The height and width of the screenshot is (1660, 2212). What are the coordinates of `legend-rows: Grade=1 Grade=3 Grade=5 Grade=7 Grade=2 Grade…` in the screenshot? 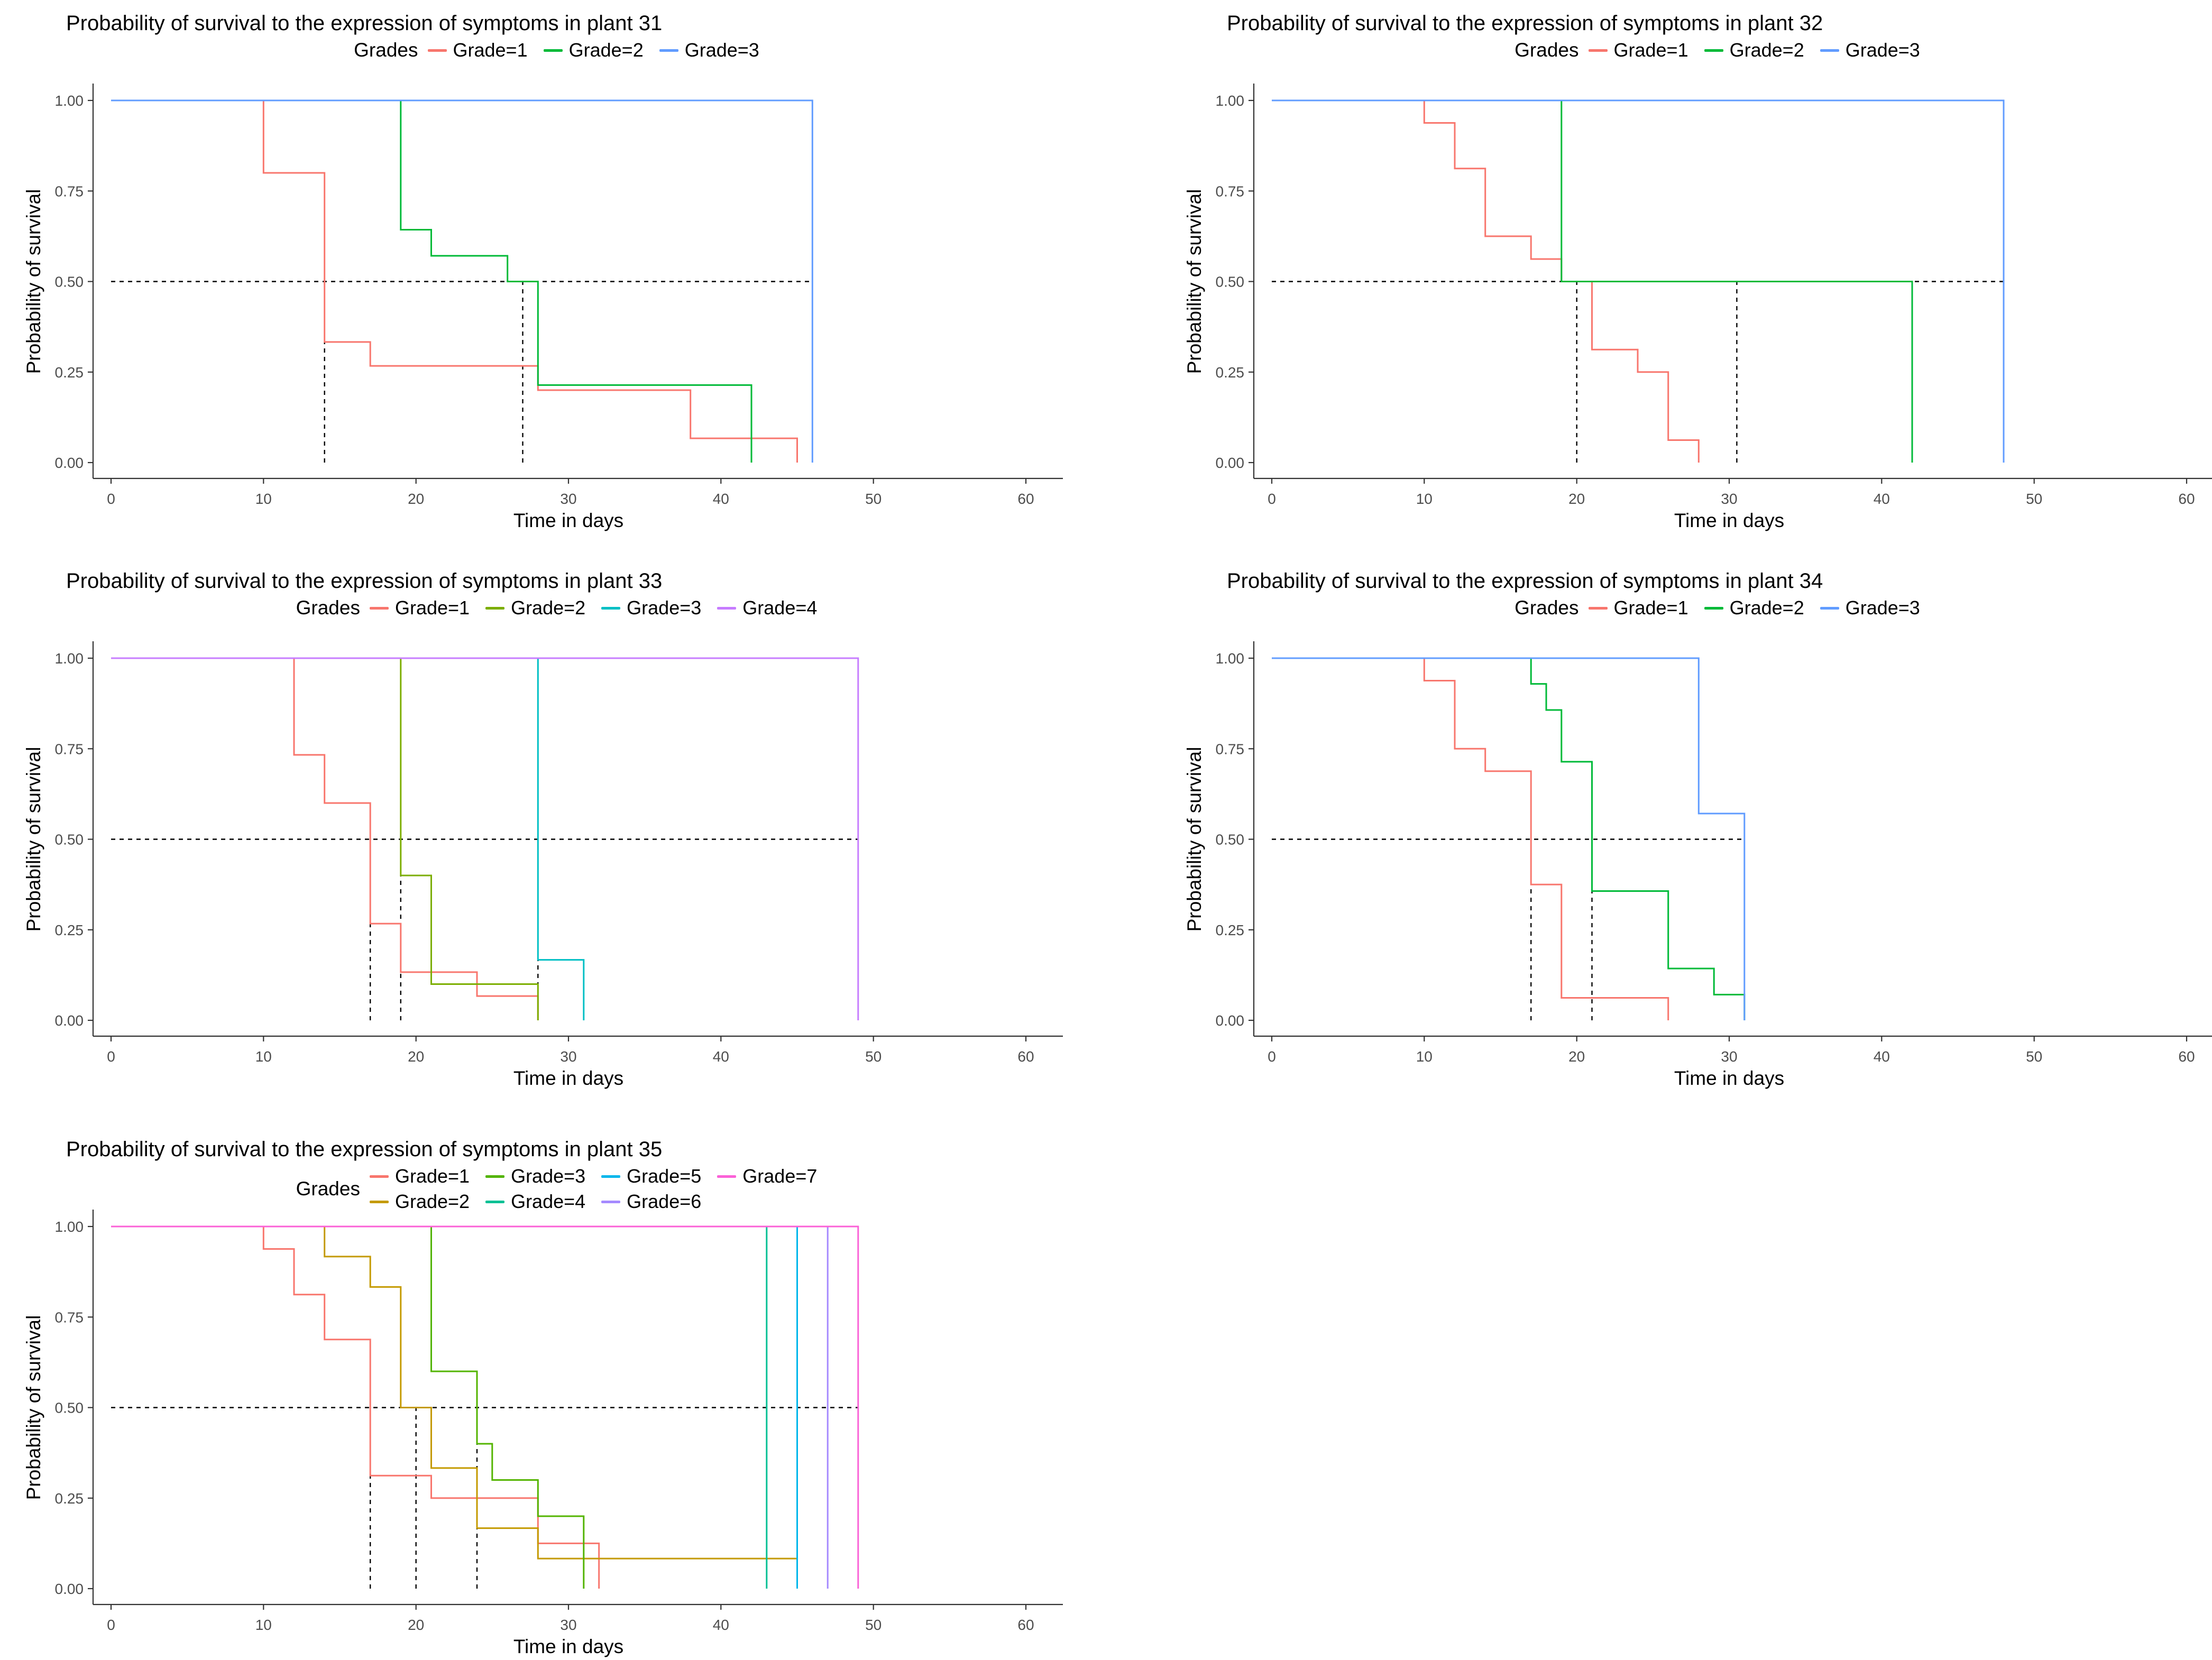 It's located at (593, 1189).